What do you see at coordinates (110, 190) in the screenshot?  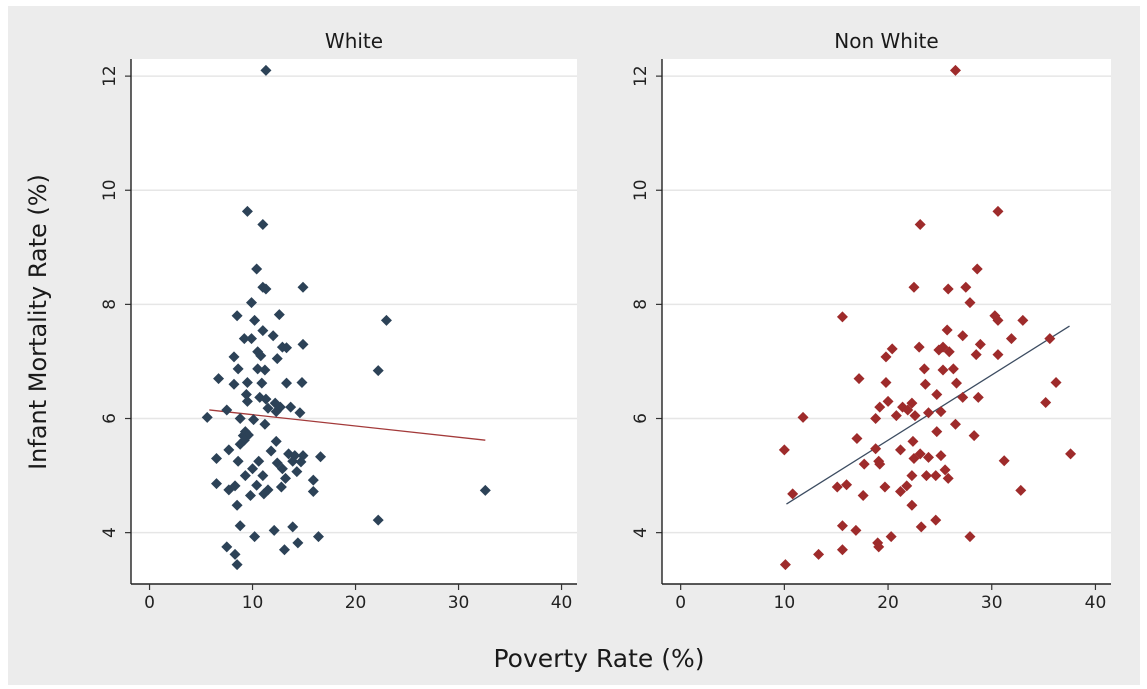 I see `y-tick-label: 10` at bounding box center [110, 190].